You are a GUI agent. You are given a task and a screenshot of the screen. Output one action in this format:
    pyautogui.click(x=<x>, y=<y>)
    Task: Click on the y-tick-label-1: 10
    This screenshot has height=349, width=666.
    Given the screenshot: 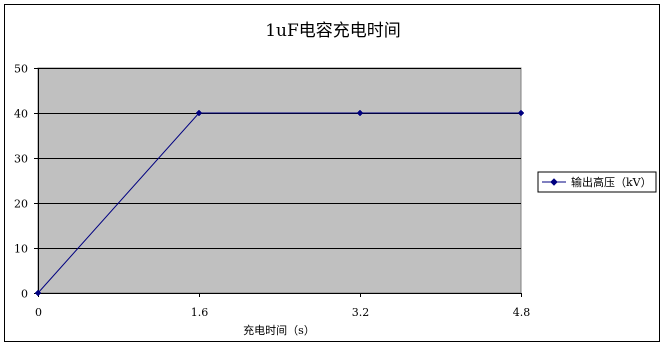 What is the action you would take?
    pyautogui.click(x=21, y=249)
    